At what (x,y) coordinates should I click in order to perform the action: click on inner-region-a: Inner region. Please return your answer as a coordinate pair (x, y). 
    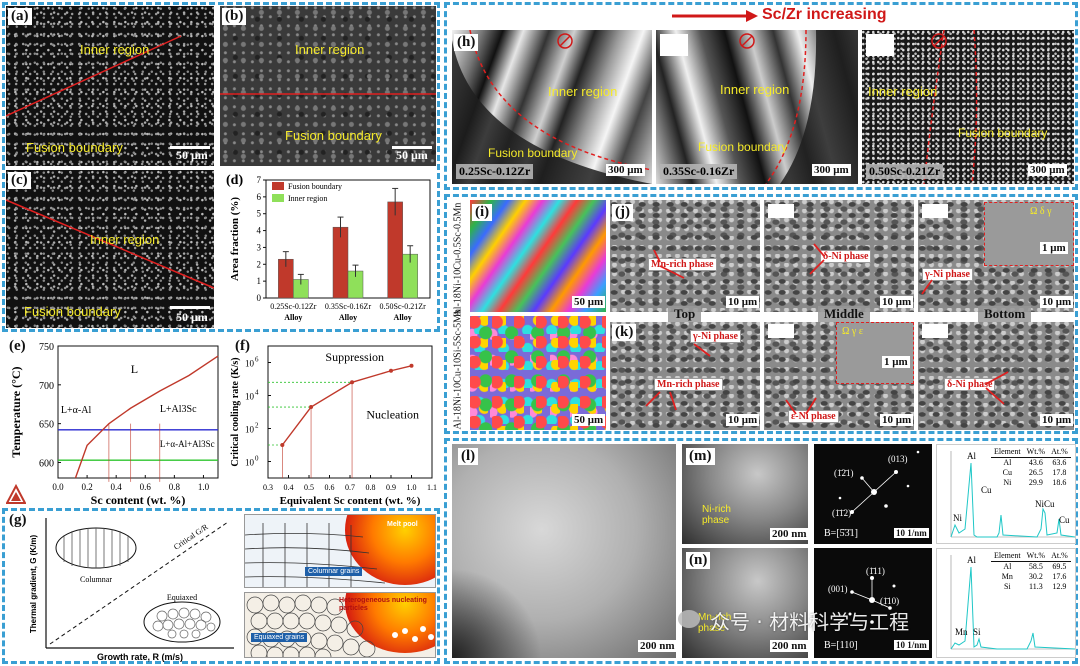
    Looking at the image, I should click on (115, 49).